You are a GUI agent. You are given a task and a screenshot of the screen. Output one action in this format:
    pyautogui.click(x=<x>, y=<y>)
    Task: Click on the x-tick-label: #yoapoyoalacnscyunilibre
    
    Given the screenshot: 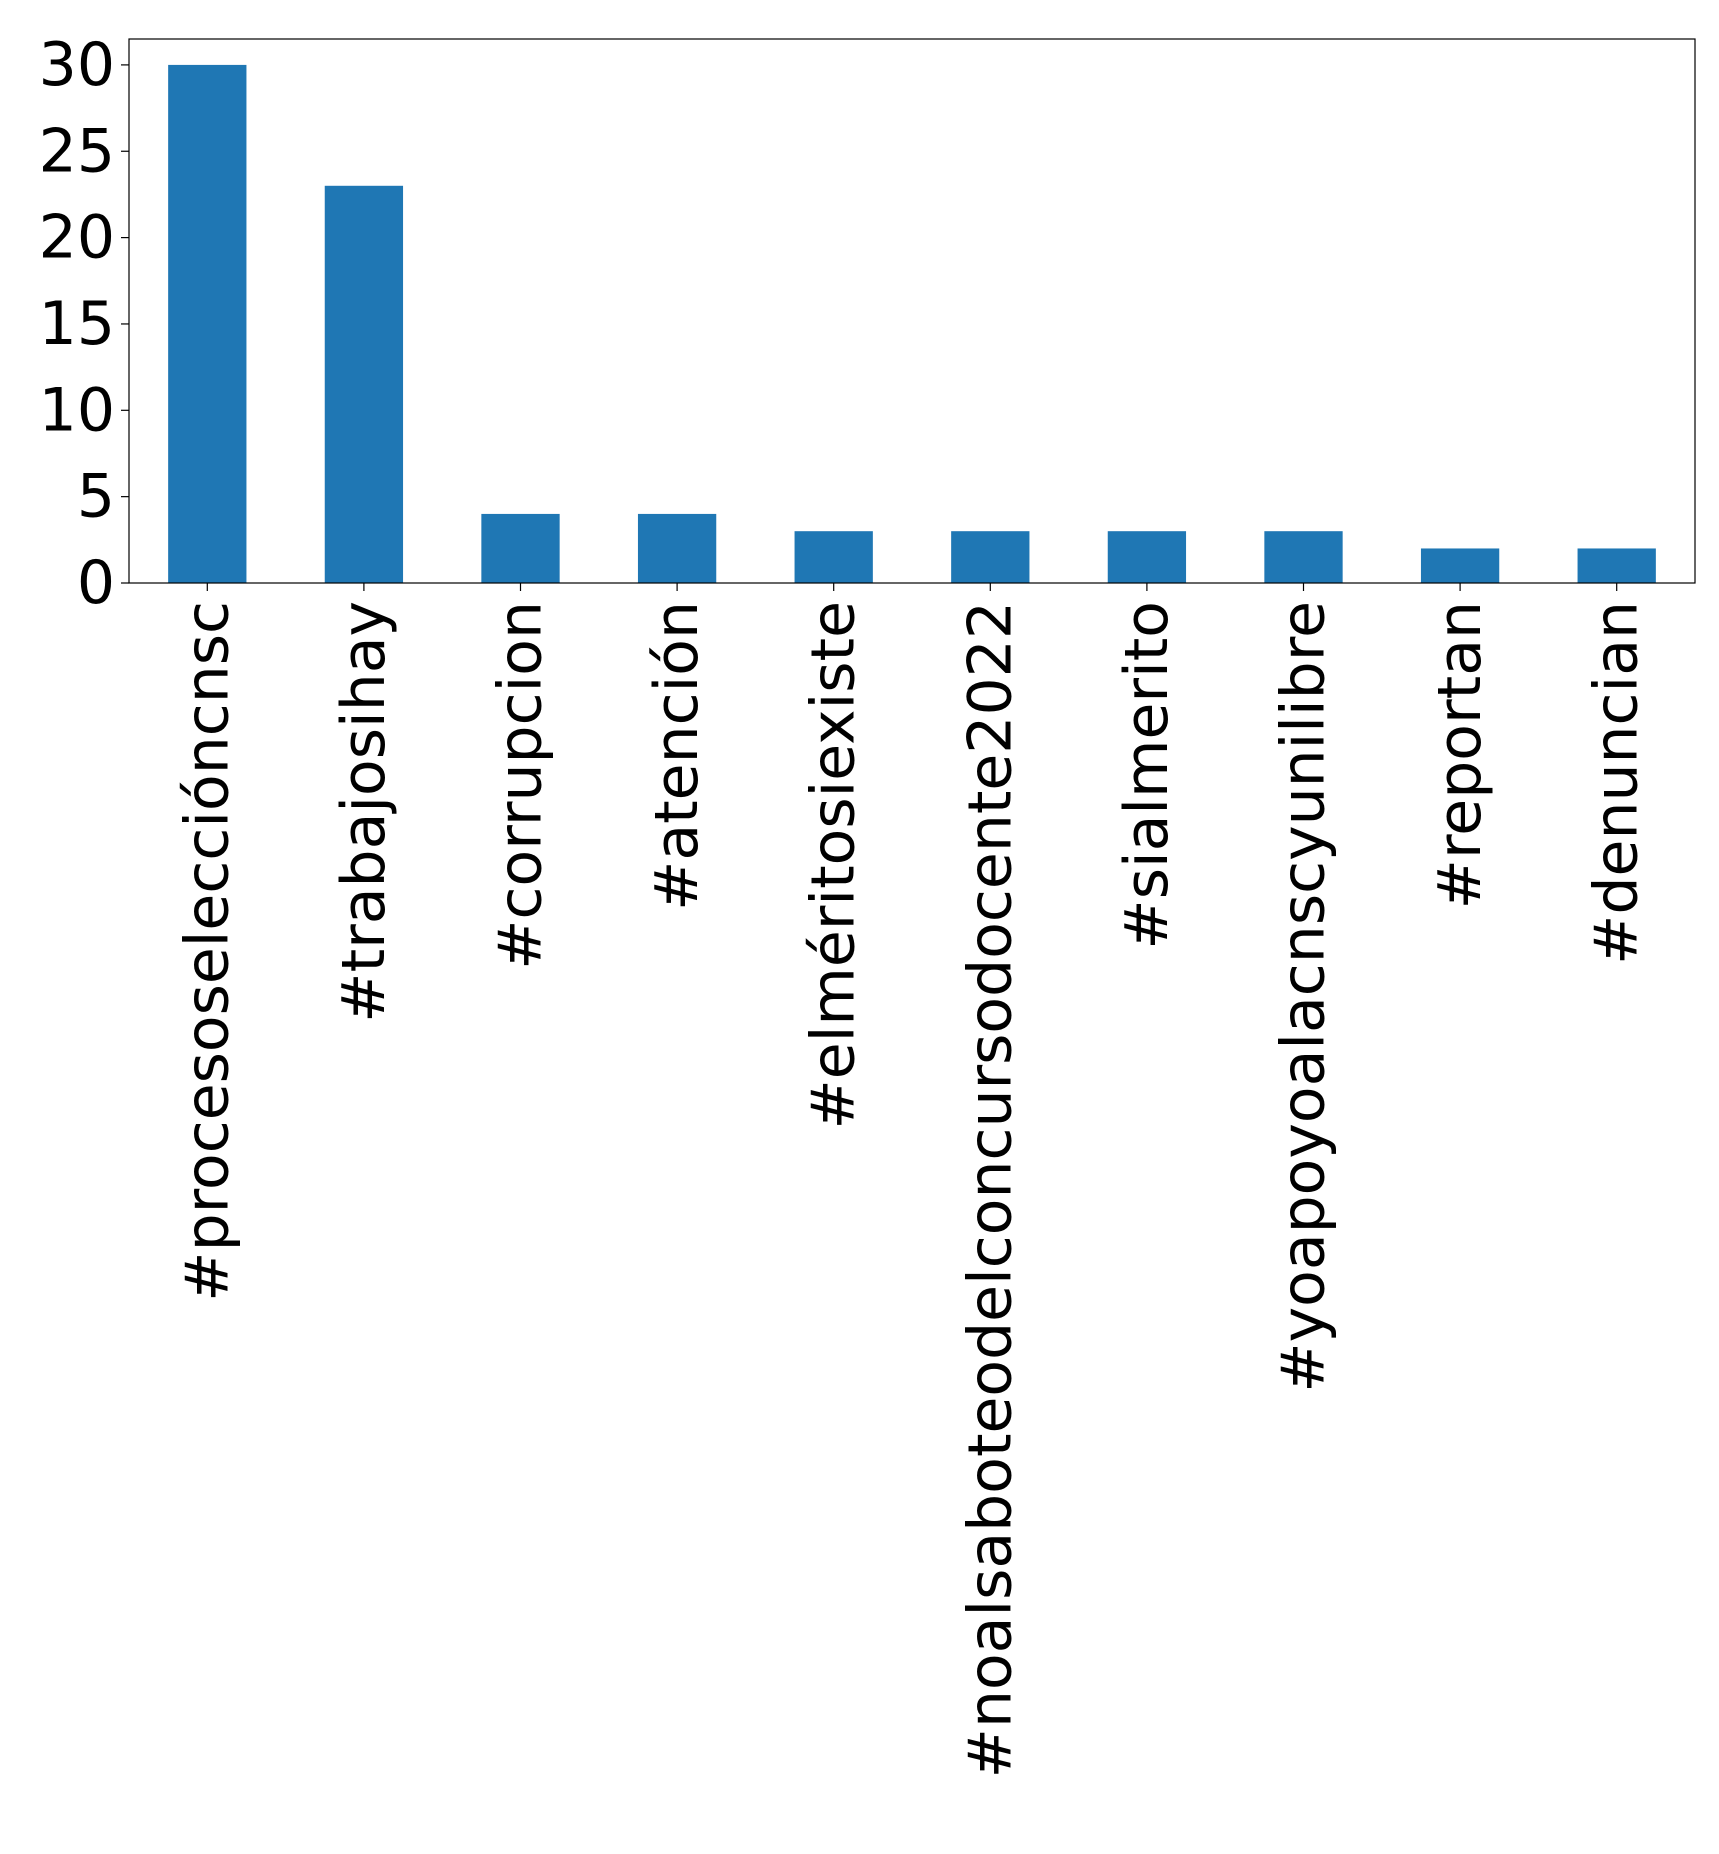 What is the action you would take?
    pyautogui.click(x=1304, y=997)
    